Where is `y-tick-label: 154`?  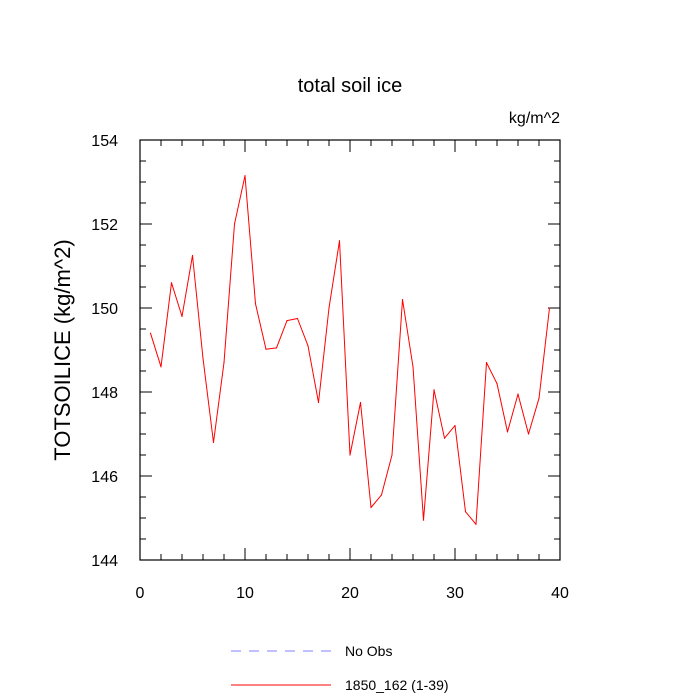
y-tick-label: 154 is located at coordinates (104, 141).